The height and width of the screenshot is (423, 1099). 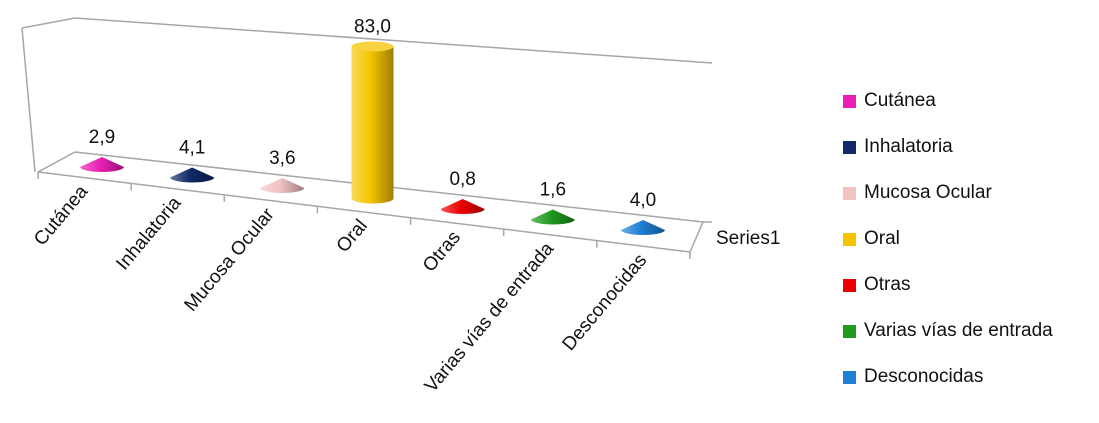 I want to click on legend-item: Mucosa Ocular, so click(x=968, y=193).